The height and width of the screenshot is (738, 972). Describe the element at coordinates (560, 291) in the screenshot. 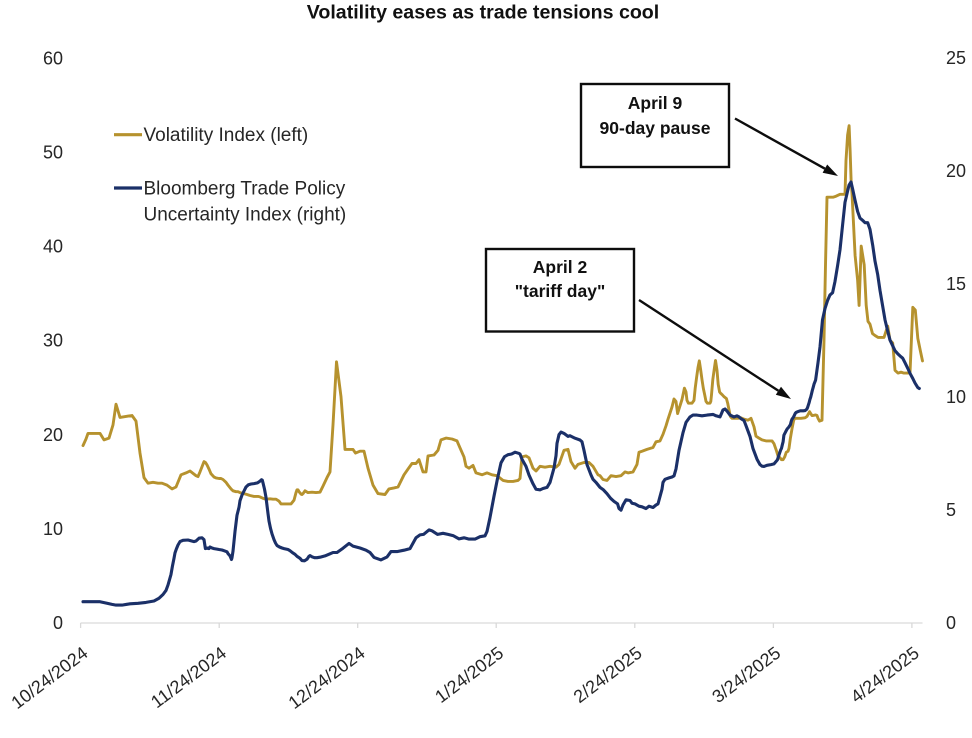

I see `svg-text: "tariff day"` at that location.